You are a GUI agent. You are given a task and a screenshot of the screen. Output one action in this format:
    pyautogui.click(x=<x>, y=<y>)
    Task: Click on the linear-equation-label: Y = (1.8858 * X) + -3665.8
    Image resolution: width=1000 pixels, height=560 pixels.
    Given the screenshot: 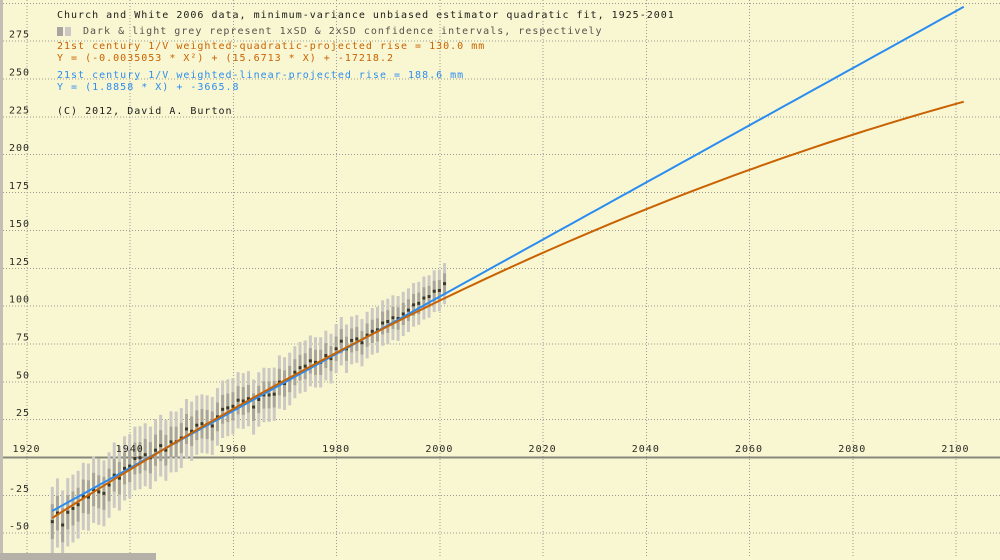 What is the action you would take?
    pyautogui.click(x=148, y=87)
    